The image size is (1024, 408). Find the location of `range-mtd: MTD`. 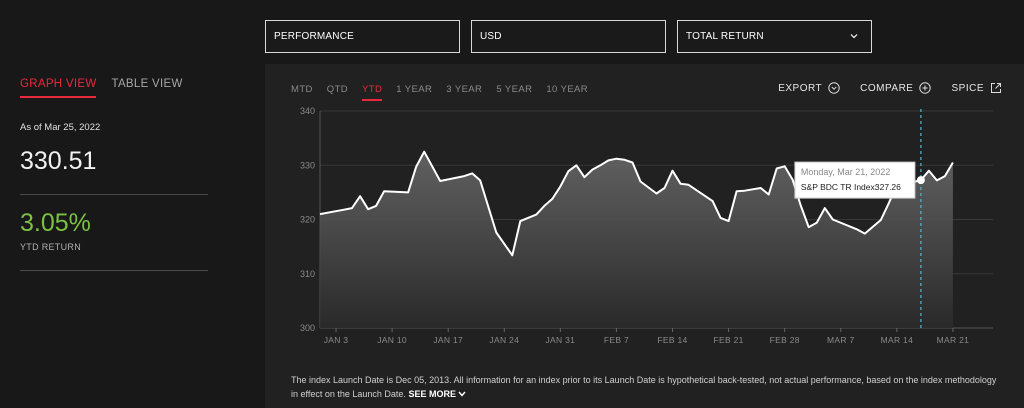

range-mtd: MTD is located at coordinates (302, 89).